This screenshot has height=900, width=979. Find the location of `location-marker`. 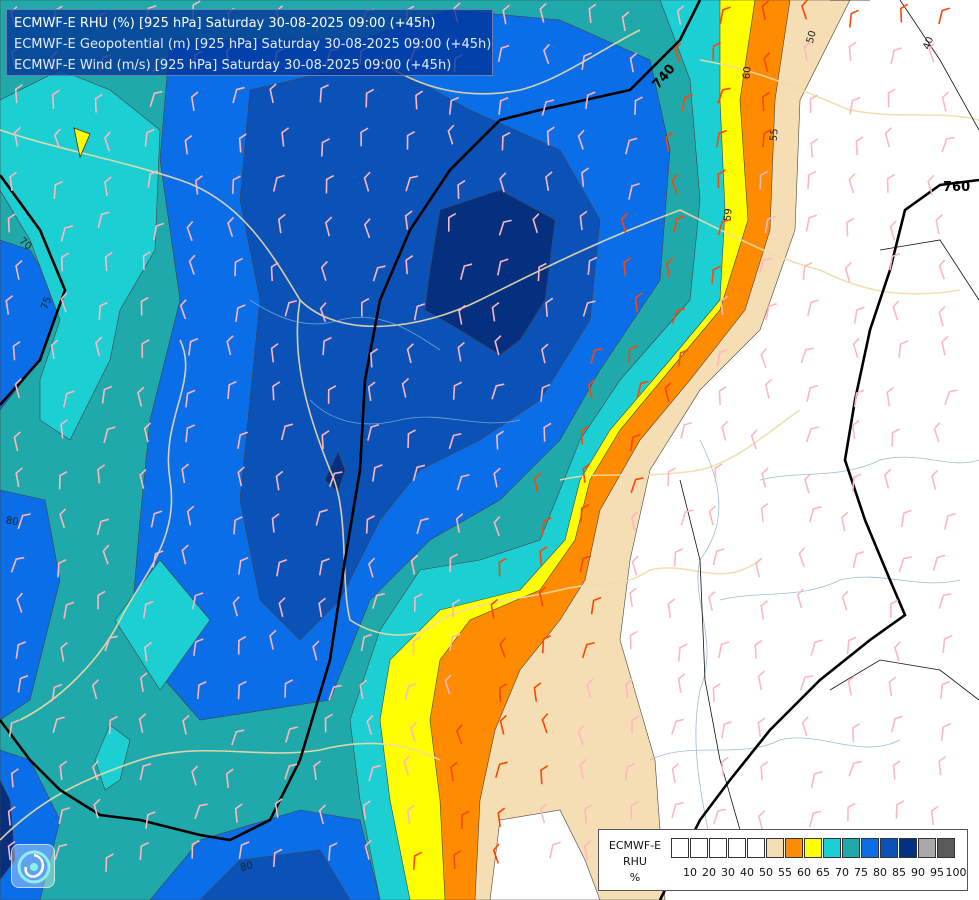

location-marker is located at coordinates (82, 143).